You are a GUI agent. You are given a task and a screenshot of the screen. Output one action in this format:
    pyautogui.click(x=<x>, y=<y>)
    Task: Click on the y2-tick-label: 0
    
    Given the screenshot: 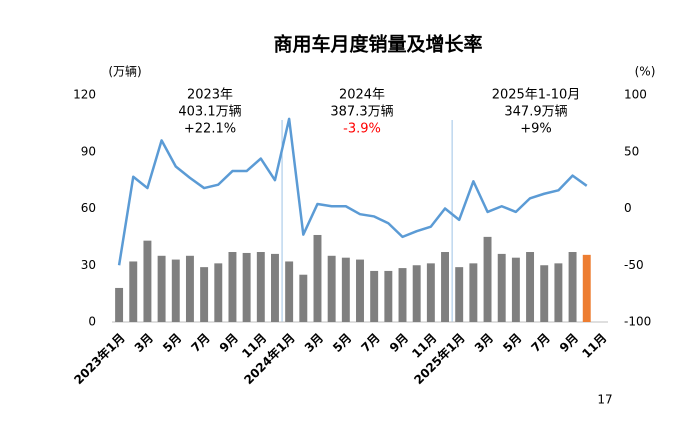 What is the action you would take?
    pyautogui.click(x=628, y=208)
    